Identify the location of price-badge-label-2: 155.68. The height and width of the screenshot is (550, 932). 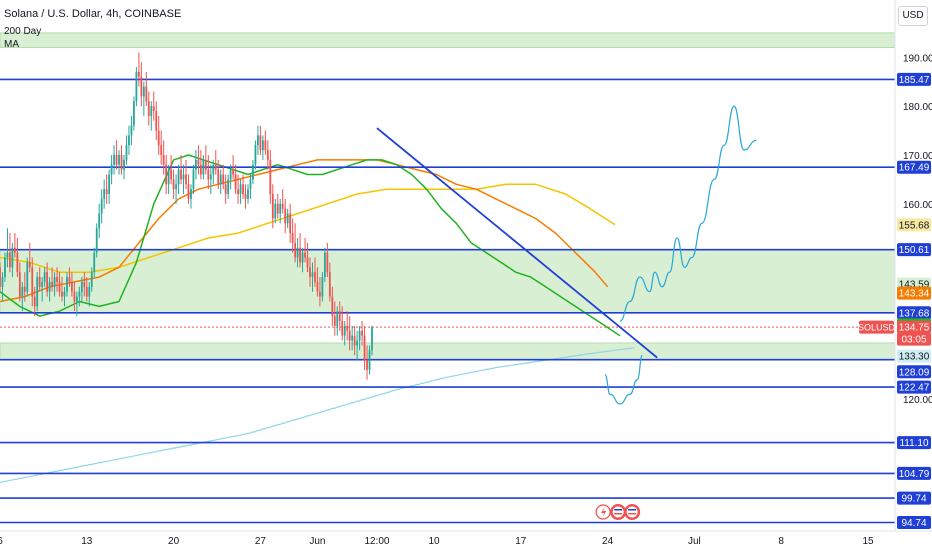
(914, 225).